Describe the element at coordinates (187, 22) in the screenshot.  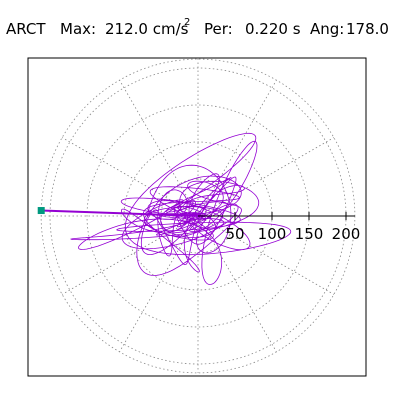
I see `max-unit-exponent: 2` at that location.